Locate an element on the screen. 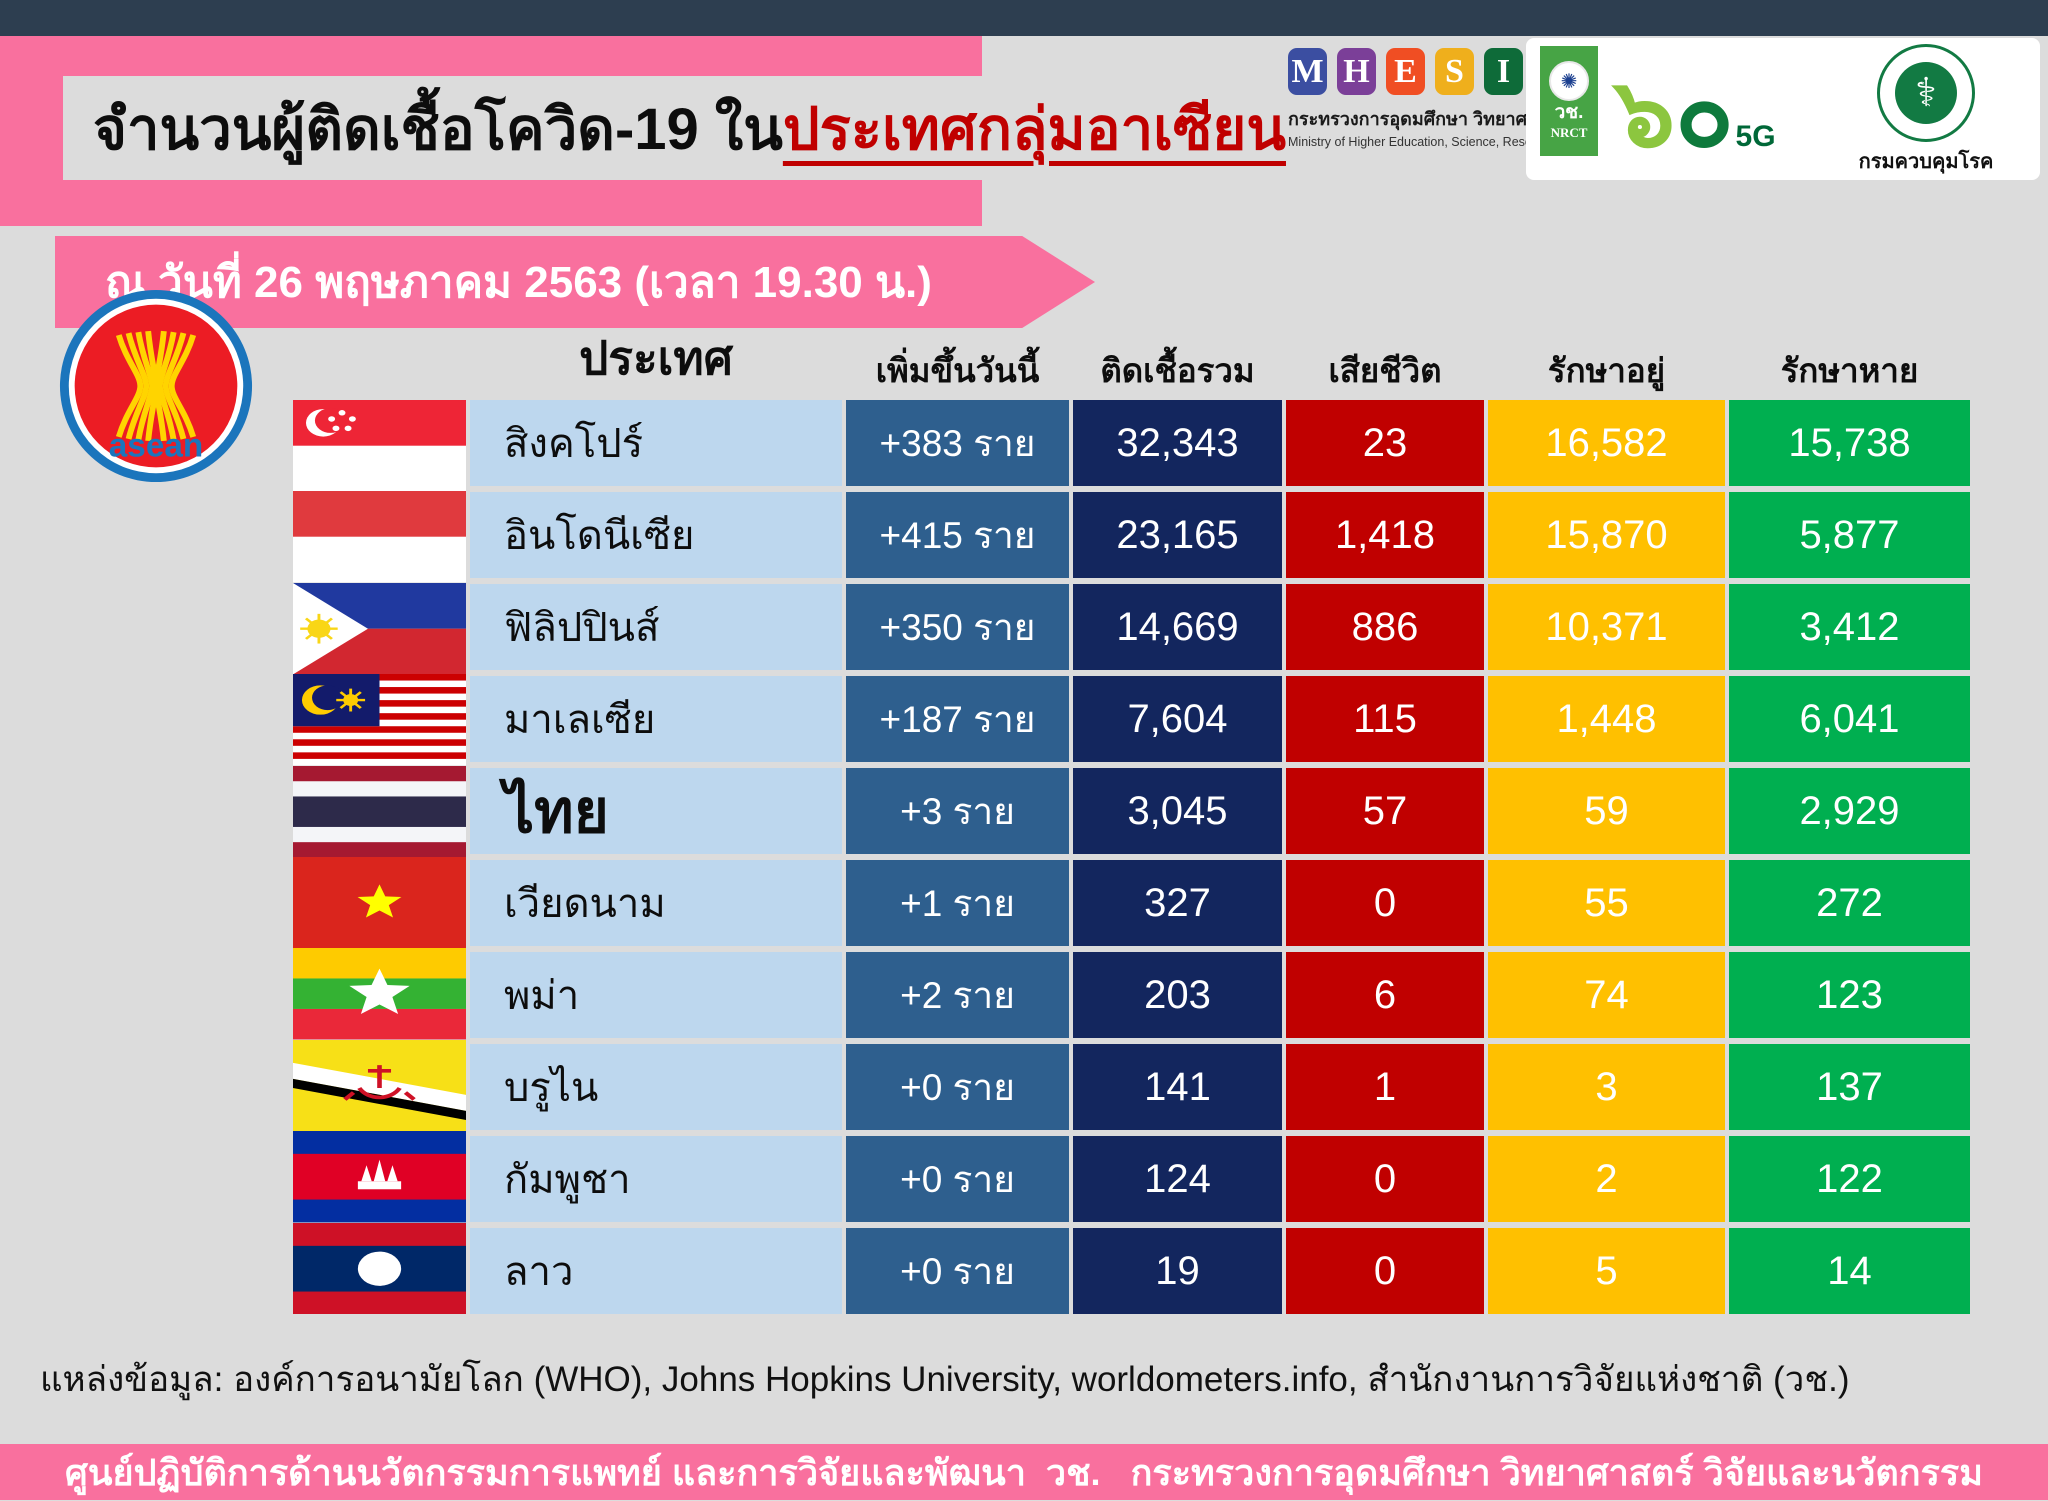 This screenshot has width=2048, height=1501. row-7-deaths-cell: 1 is located at coordinates (1385, 1087).